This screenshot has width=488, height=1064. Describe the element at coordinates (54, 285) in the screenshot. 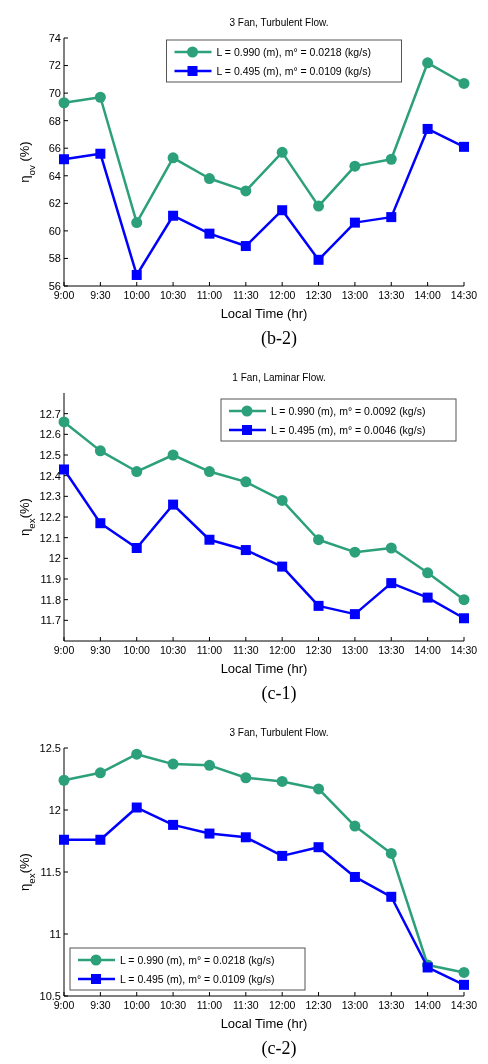

I see `y-tick-label: 56` at that location.